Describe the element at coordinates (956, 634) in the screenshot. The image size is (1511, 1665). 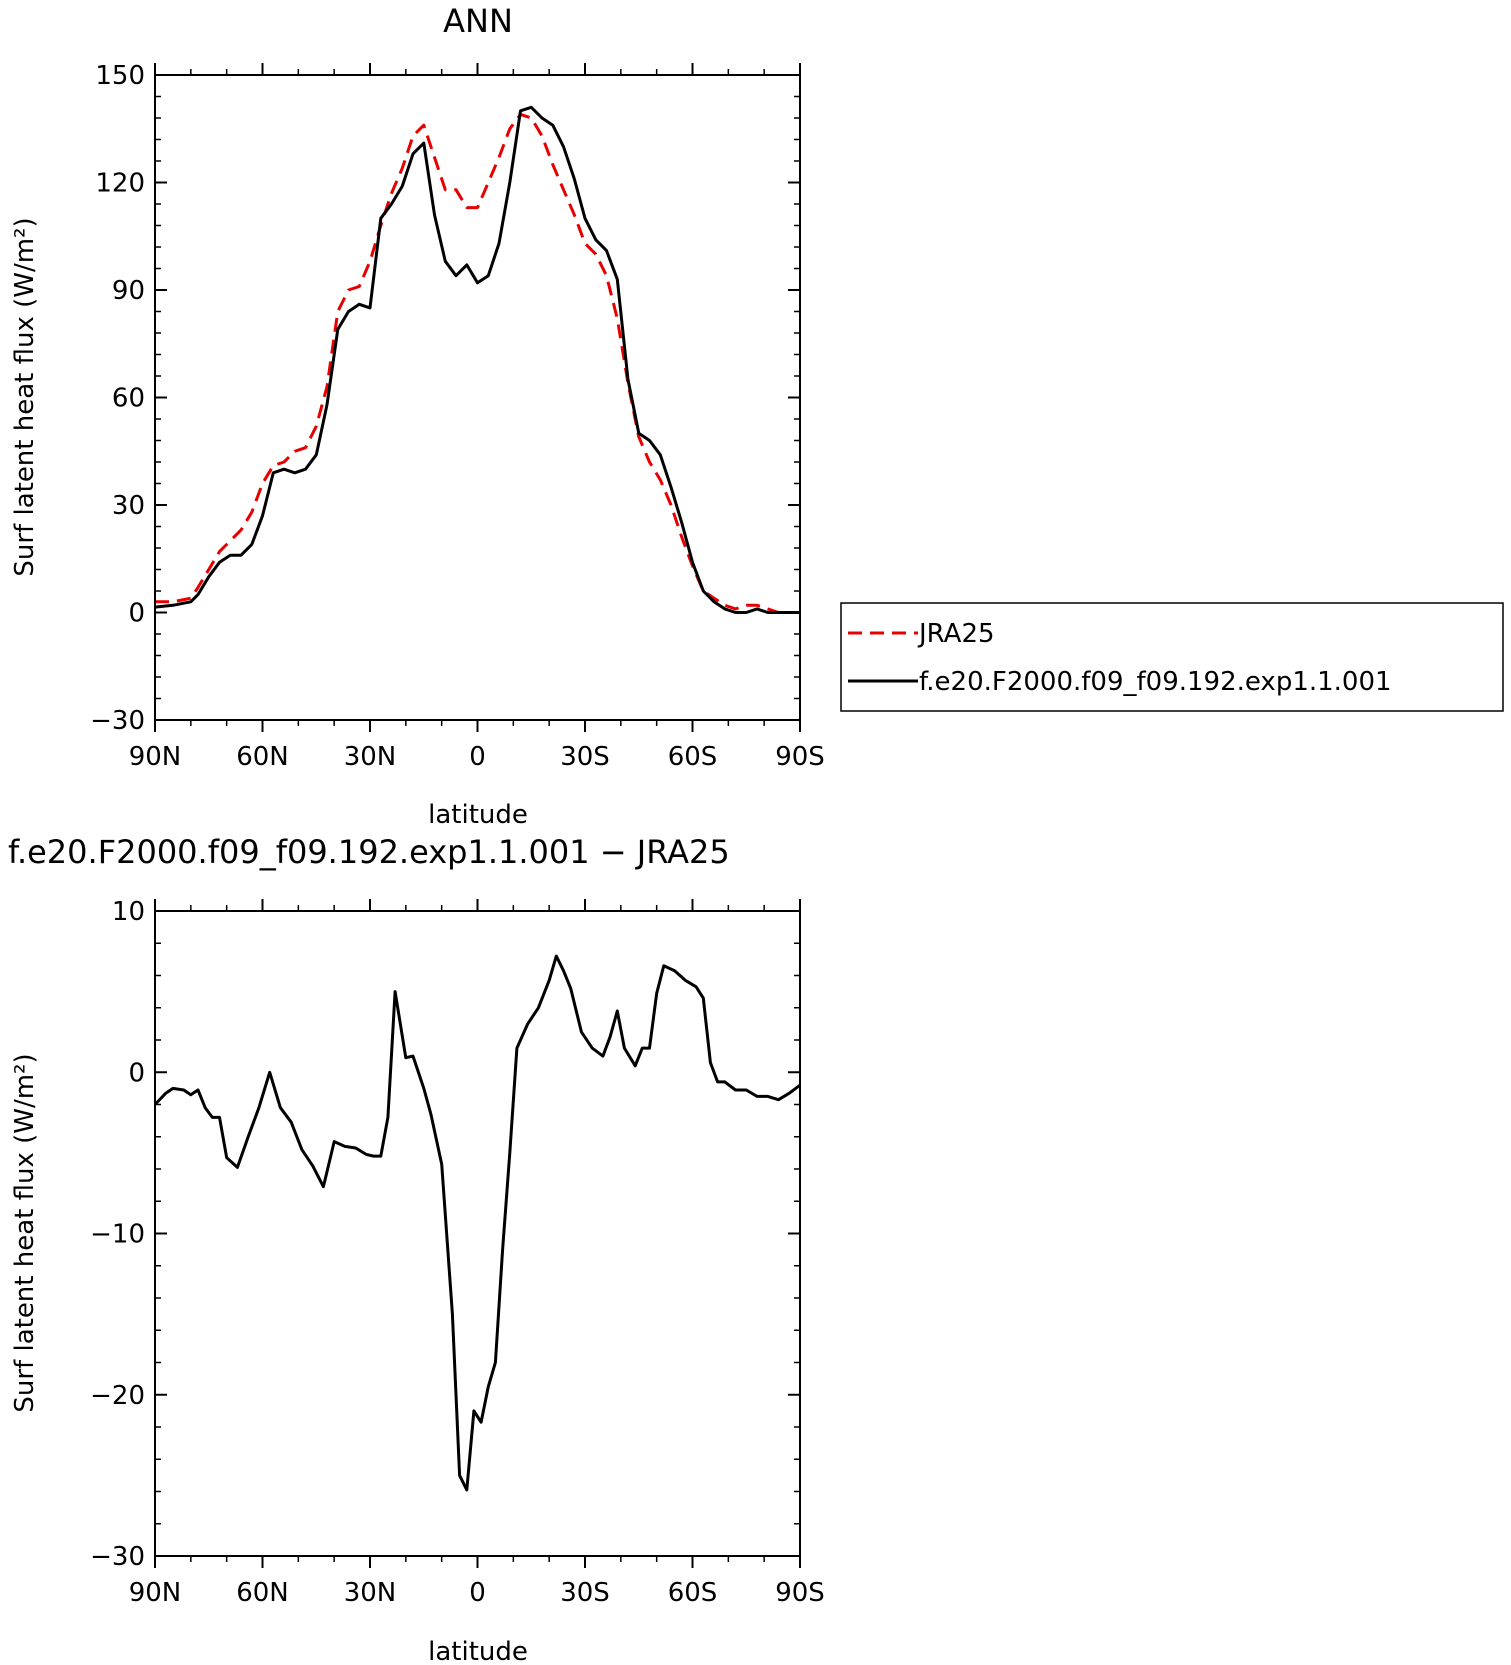
I see `legend-label-jra25: JRA25` at that location.